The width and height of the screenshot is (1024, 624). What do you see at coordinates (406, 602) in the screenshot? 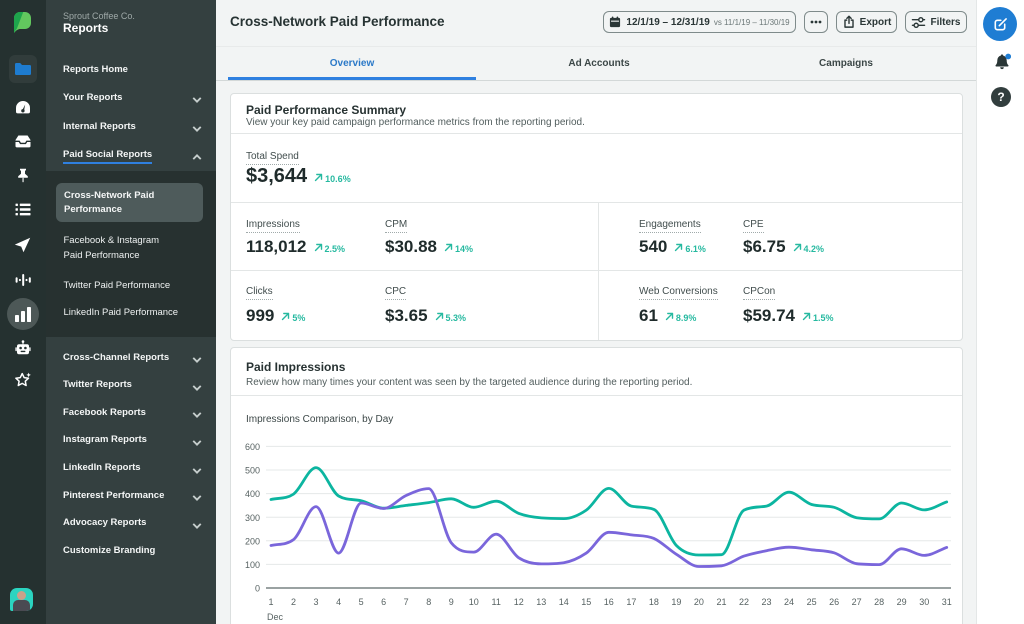
I see `svg-text: 7` at bounding box center [406, 602].